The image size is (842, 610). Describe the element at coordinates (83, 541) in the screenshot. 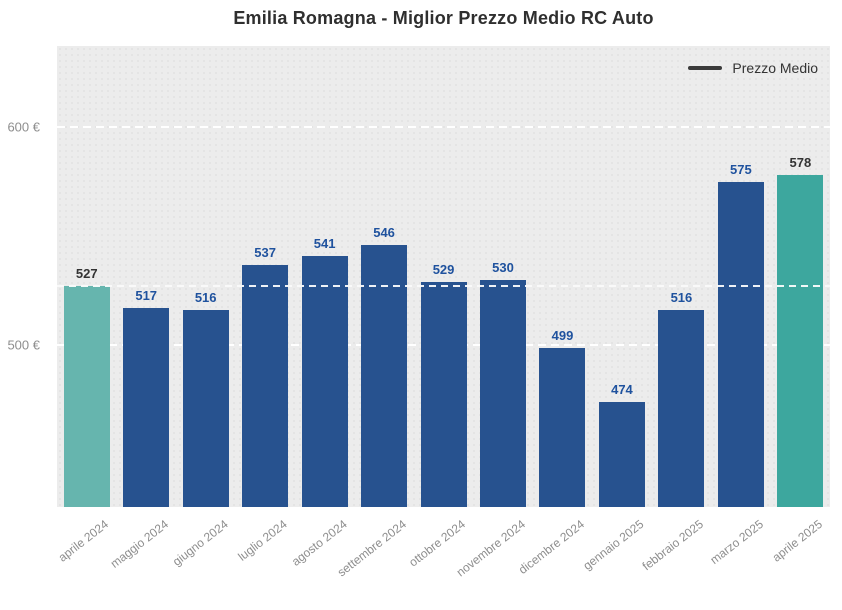

I see `x-axis-label-aprile-2024: aprile 2024` at that location.